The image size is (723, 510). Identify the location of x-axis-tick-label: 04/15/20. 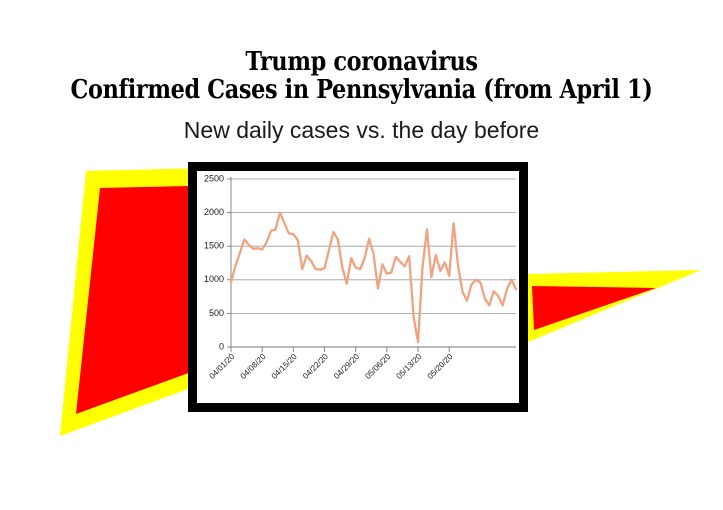
(284, 366).